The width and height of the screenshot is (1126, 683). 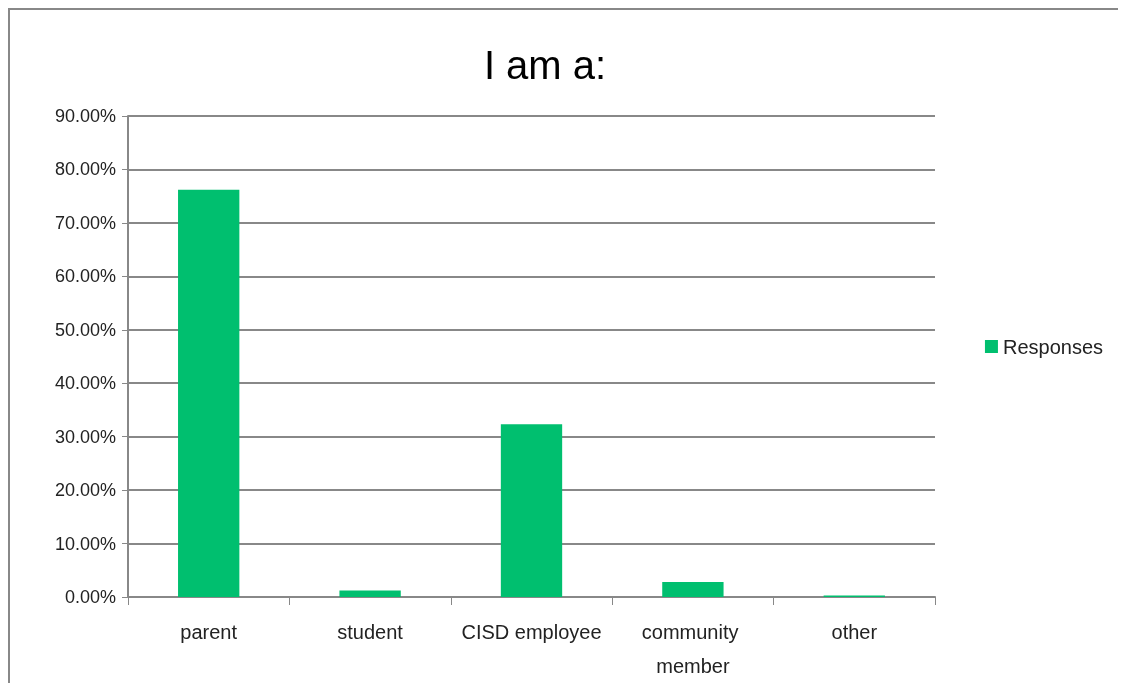 I want to click on y-tick-label: 70.00%, so click(x=85, y=222).